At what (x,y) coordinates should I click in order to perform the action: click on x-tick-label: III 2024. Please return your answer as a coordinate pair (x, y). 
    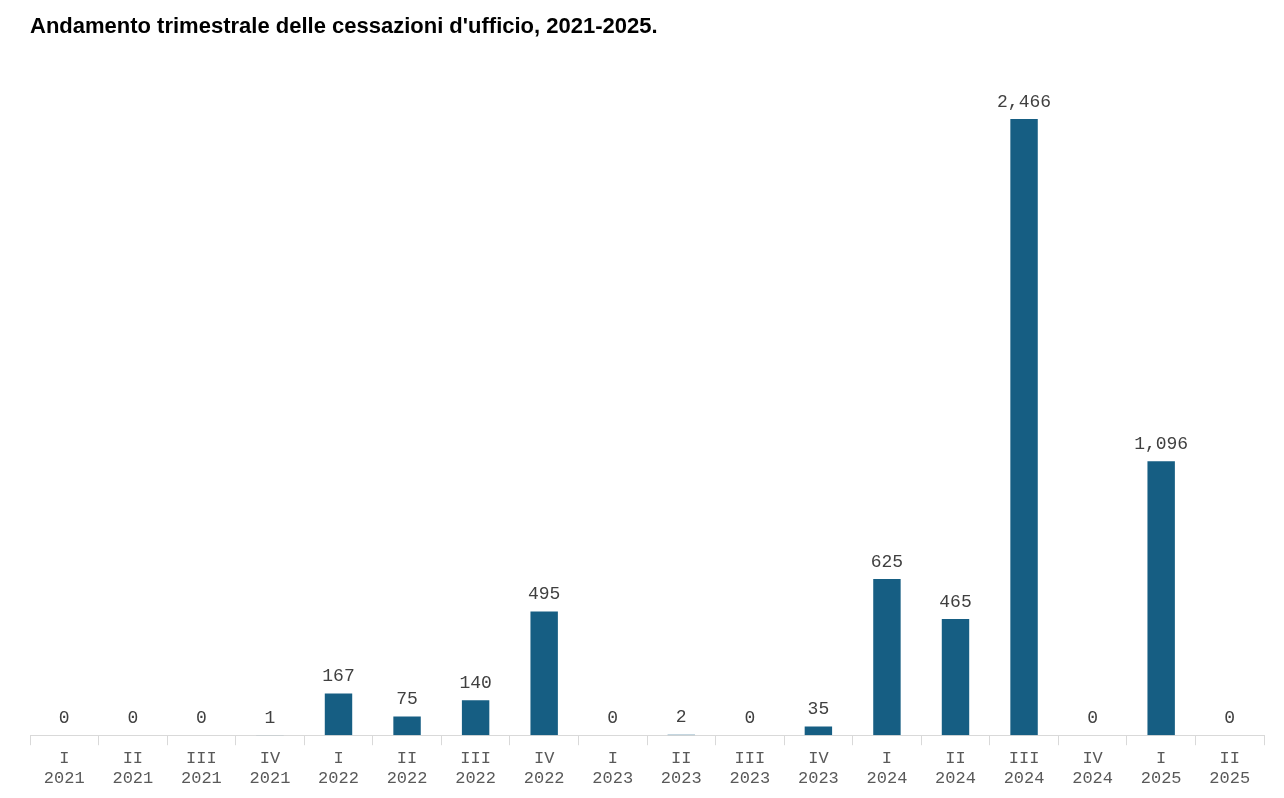
    Looking at the image, I should click on (1024, 768).